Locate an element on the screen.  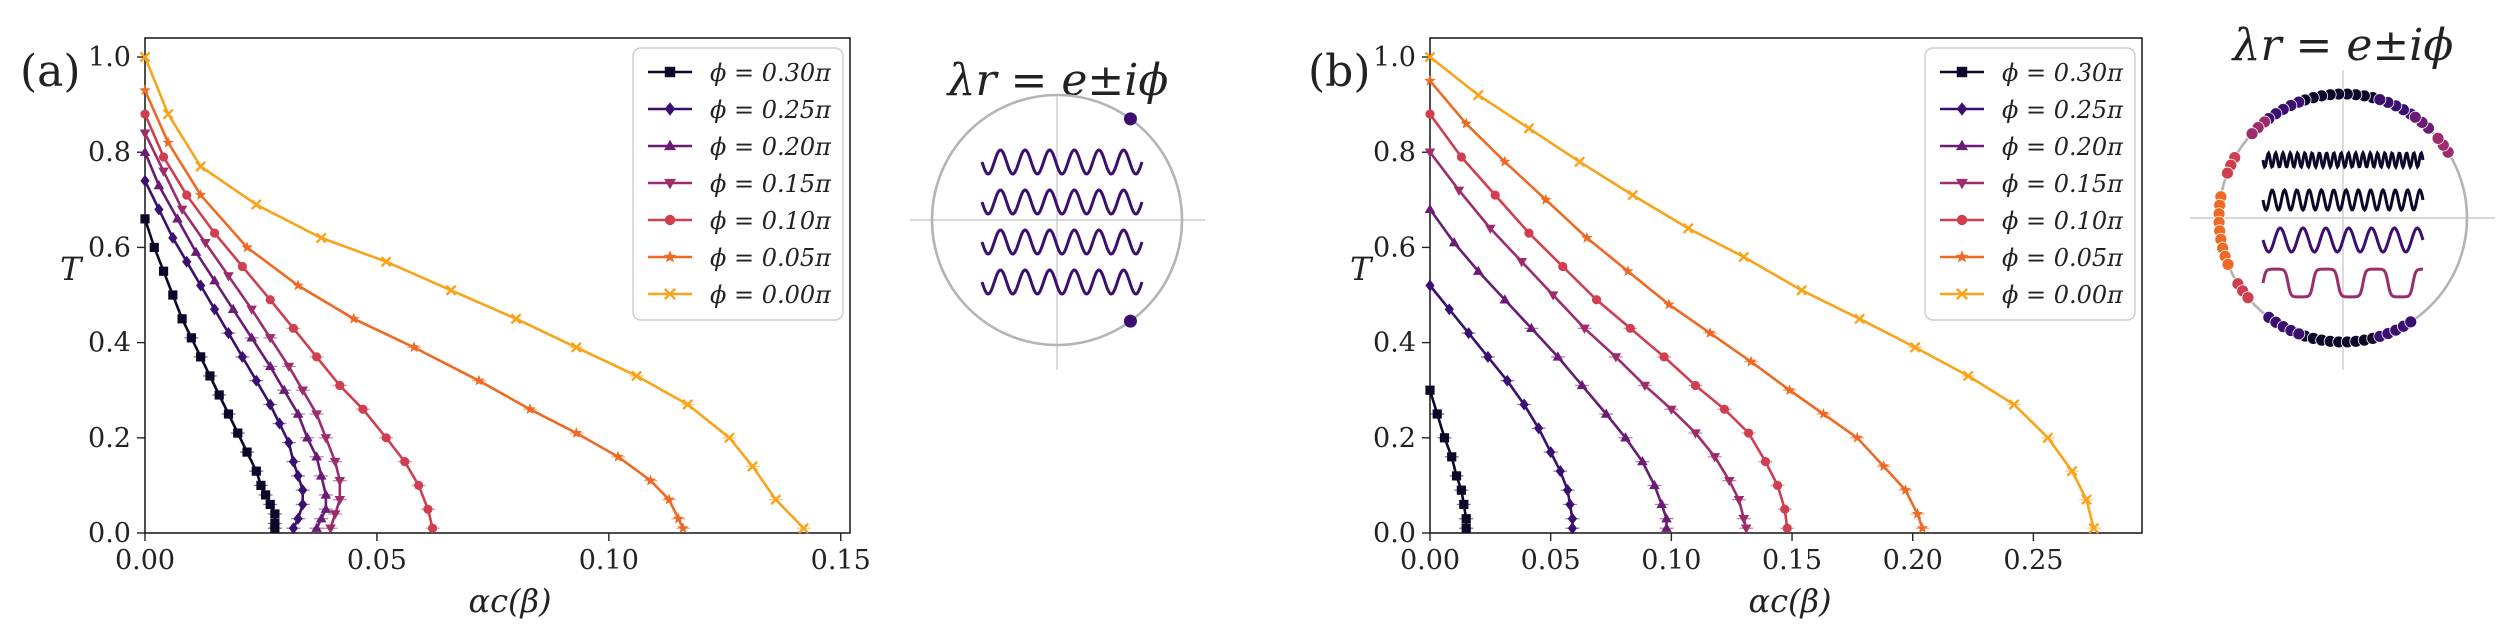
x-tick-label: 0.00 is located at coordinates (145, 560).